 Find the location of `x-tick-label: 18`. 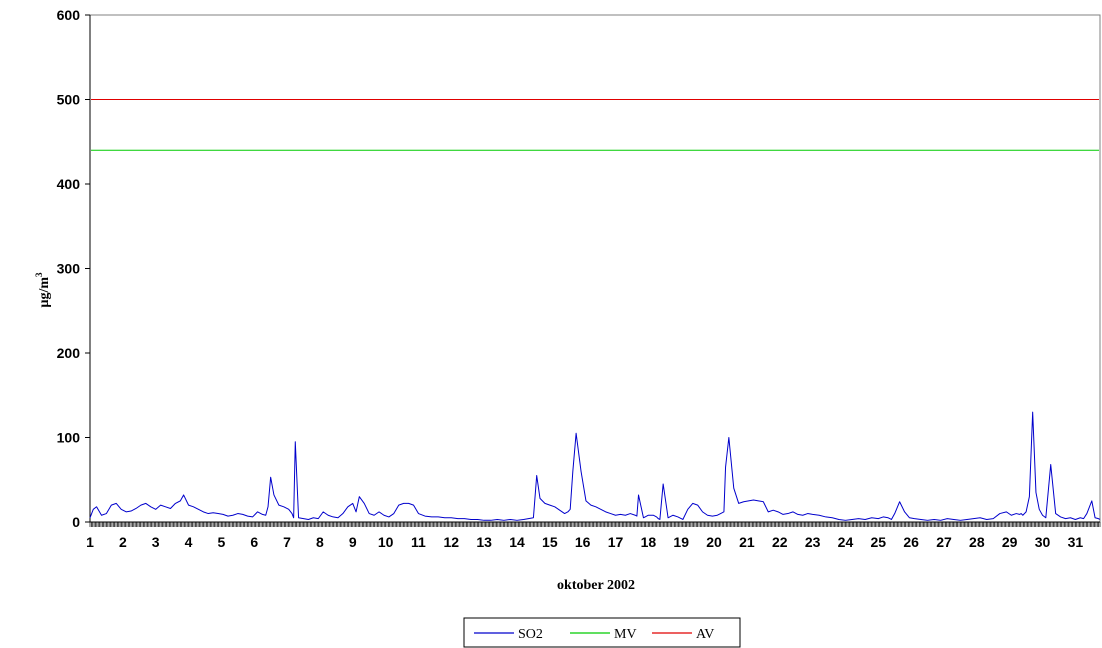

x-tick-label: 18 is located at coordinates (649, 542).